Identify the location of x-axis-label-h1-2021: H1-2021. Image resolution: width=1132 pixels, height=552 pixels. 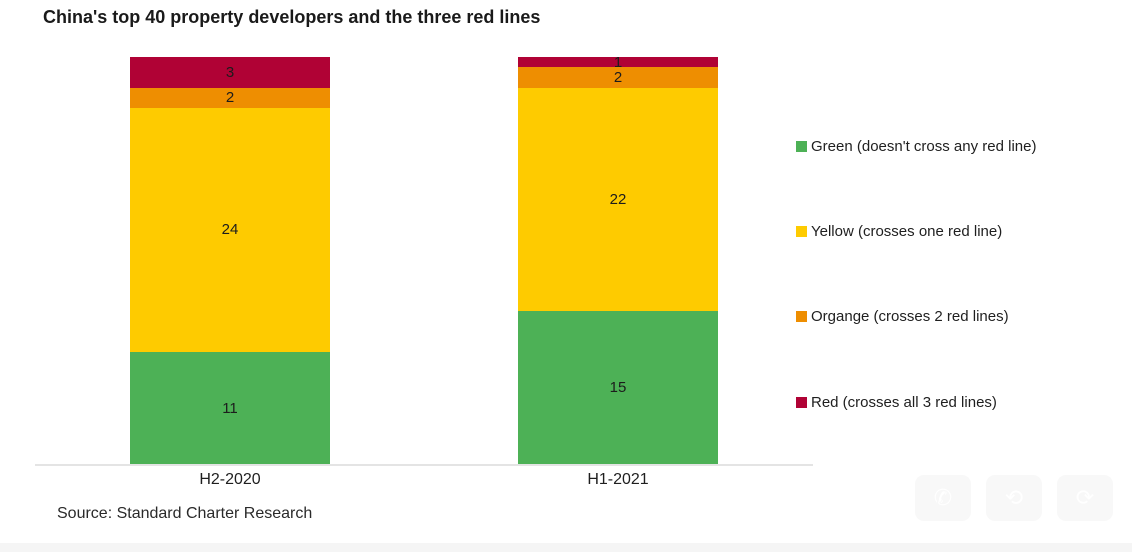
(618, 479).